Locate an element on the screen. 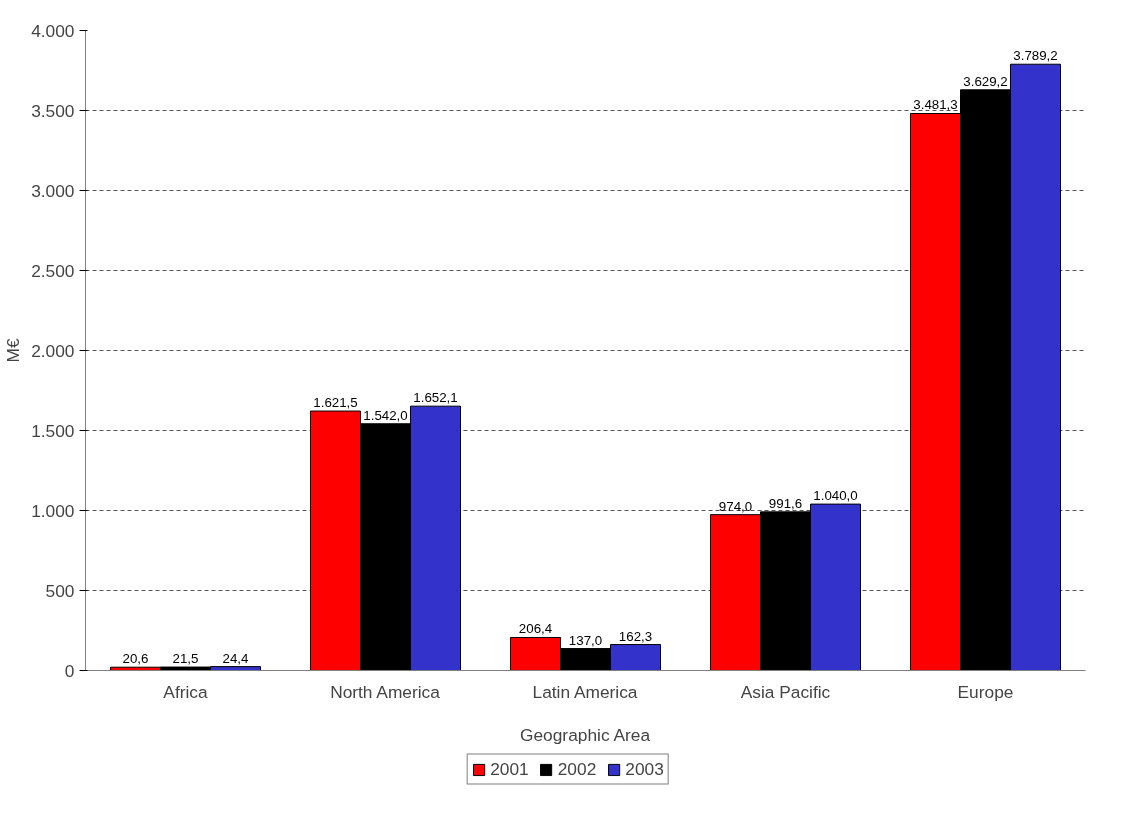 Image resolution: width=1135 pixels, height=835 pixels. data-label: 162,3 is located at coordinates (635, 636).